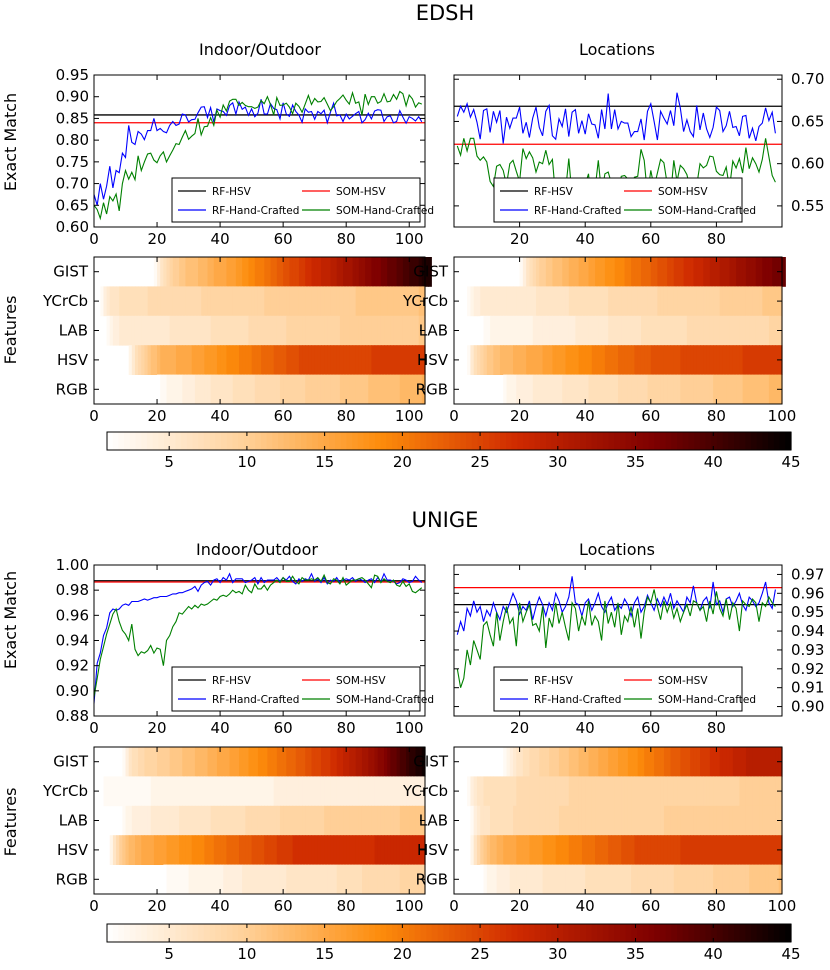  Describe the element at coordinates (790, 954) in the screenshot. I see `unige-colorbar-tick-label-8: 45` at that location.